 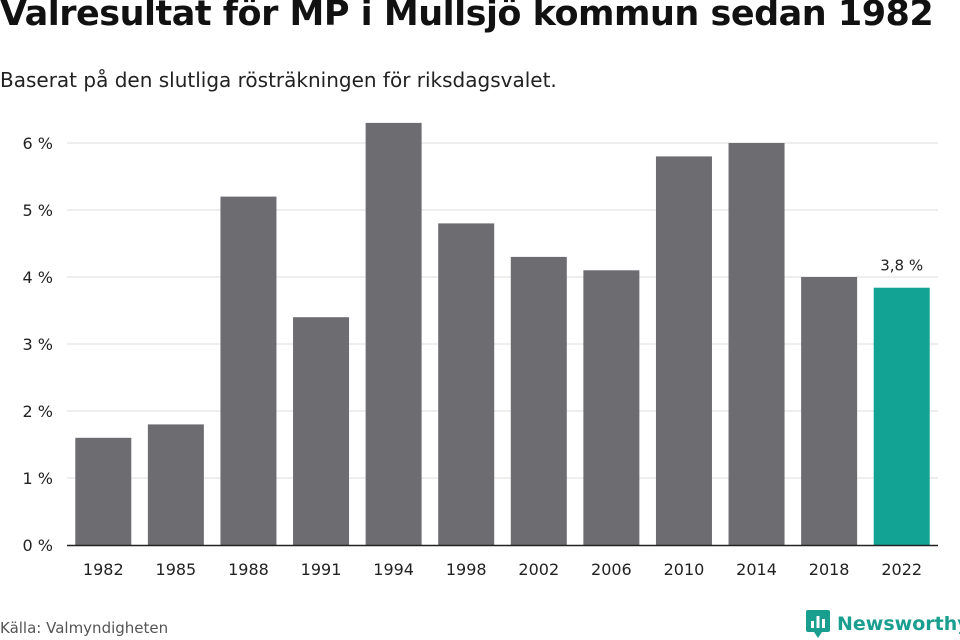 I want to click on x-tick-label: 2022, so click(x=901, y=569).